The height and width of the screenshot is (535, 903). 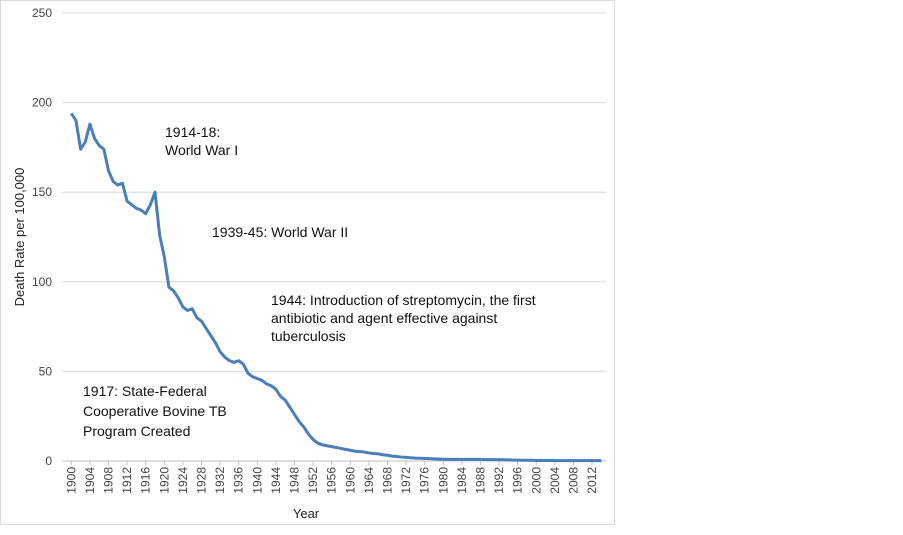 What do you see at coordinates (573, 480) in the screenshot?
I see `x-tick-label: 2008` at bounding box center [573, 480].